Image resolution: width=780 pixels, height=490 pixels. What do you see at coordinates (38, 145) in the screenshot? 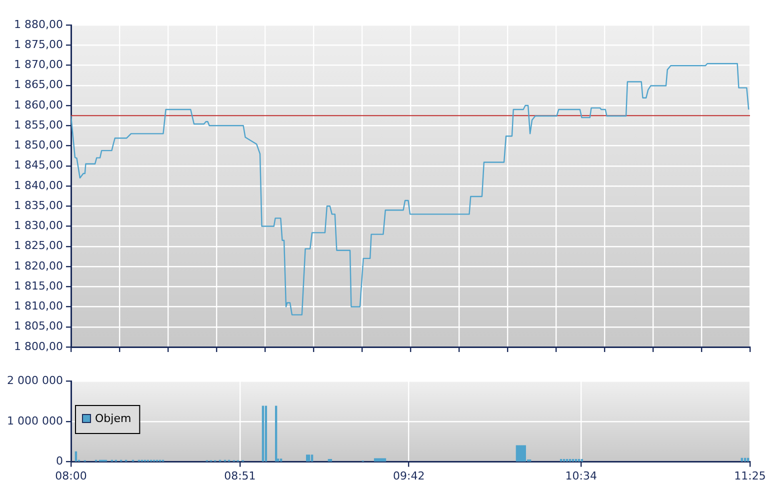
I see `y-tick-label: 1 850,00` at bounding box center [38, 145].